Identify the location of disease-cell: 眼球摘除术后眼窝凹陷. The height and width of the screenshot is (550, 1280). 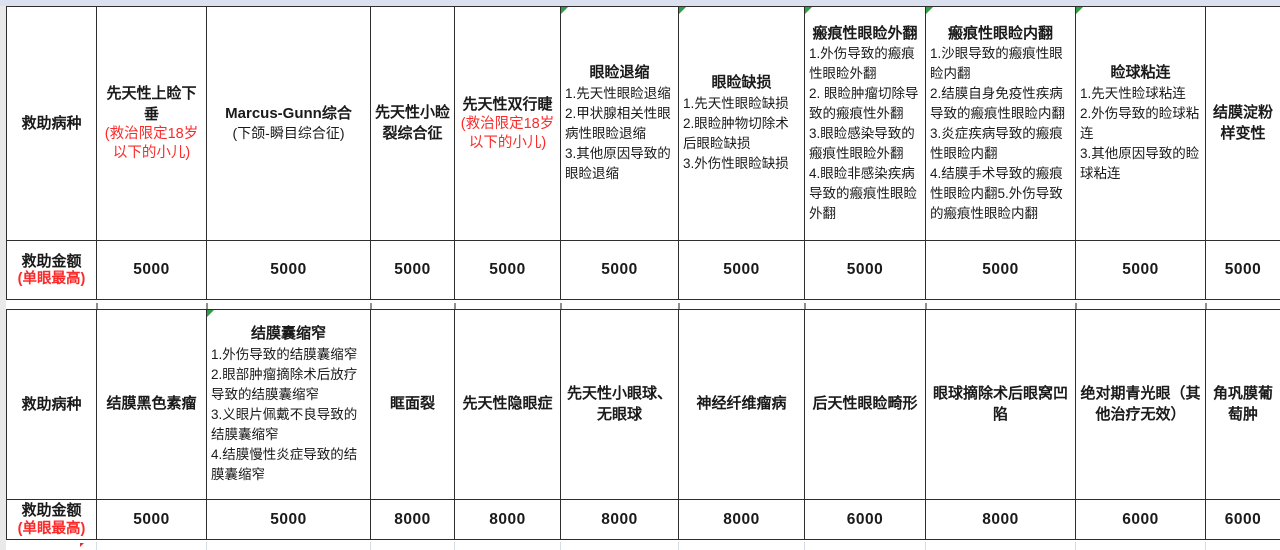
(1001, 405).